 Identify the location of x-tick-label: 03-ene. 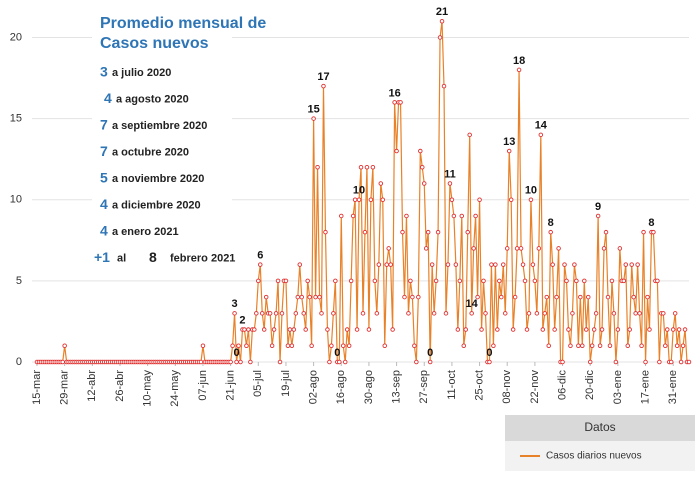
(618, 387).